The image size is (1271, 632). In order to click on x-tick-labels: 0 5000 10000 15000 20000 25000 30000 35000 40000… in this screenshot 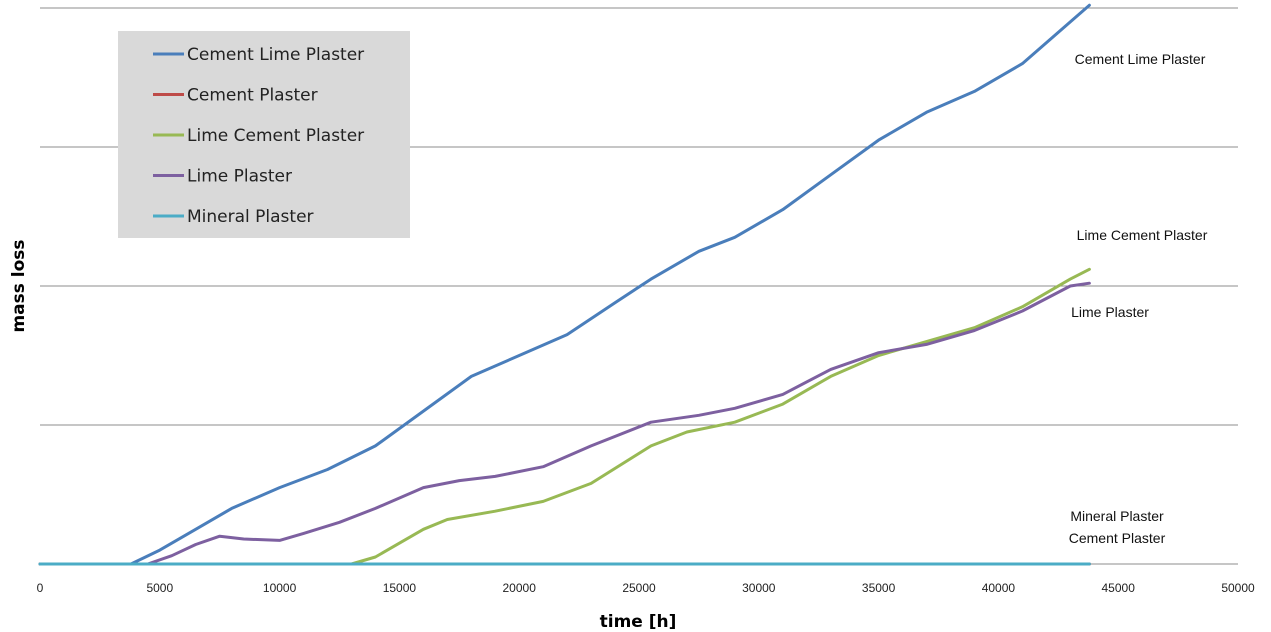, I will do `click(646, 588)`.